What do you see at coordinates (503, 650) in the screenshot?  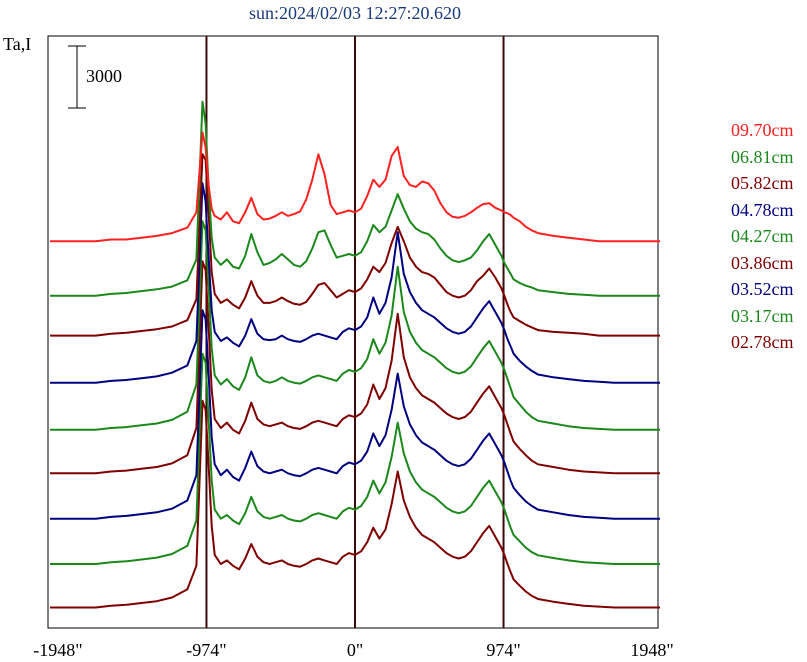 I see `x-tick-label: 974"` at bounding box center [503, 650].